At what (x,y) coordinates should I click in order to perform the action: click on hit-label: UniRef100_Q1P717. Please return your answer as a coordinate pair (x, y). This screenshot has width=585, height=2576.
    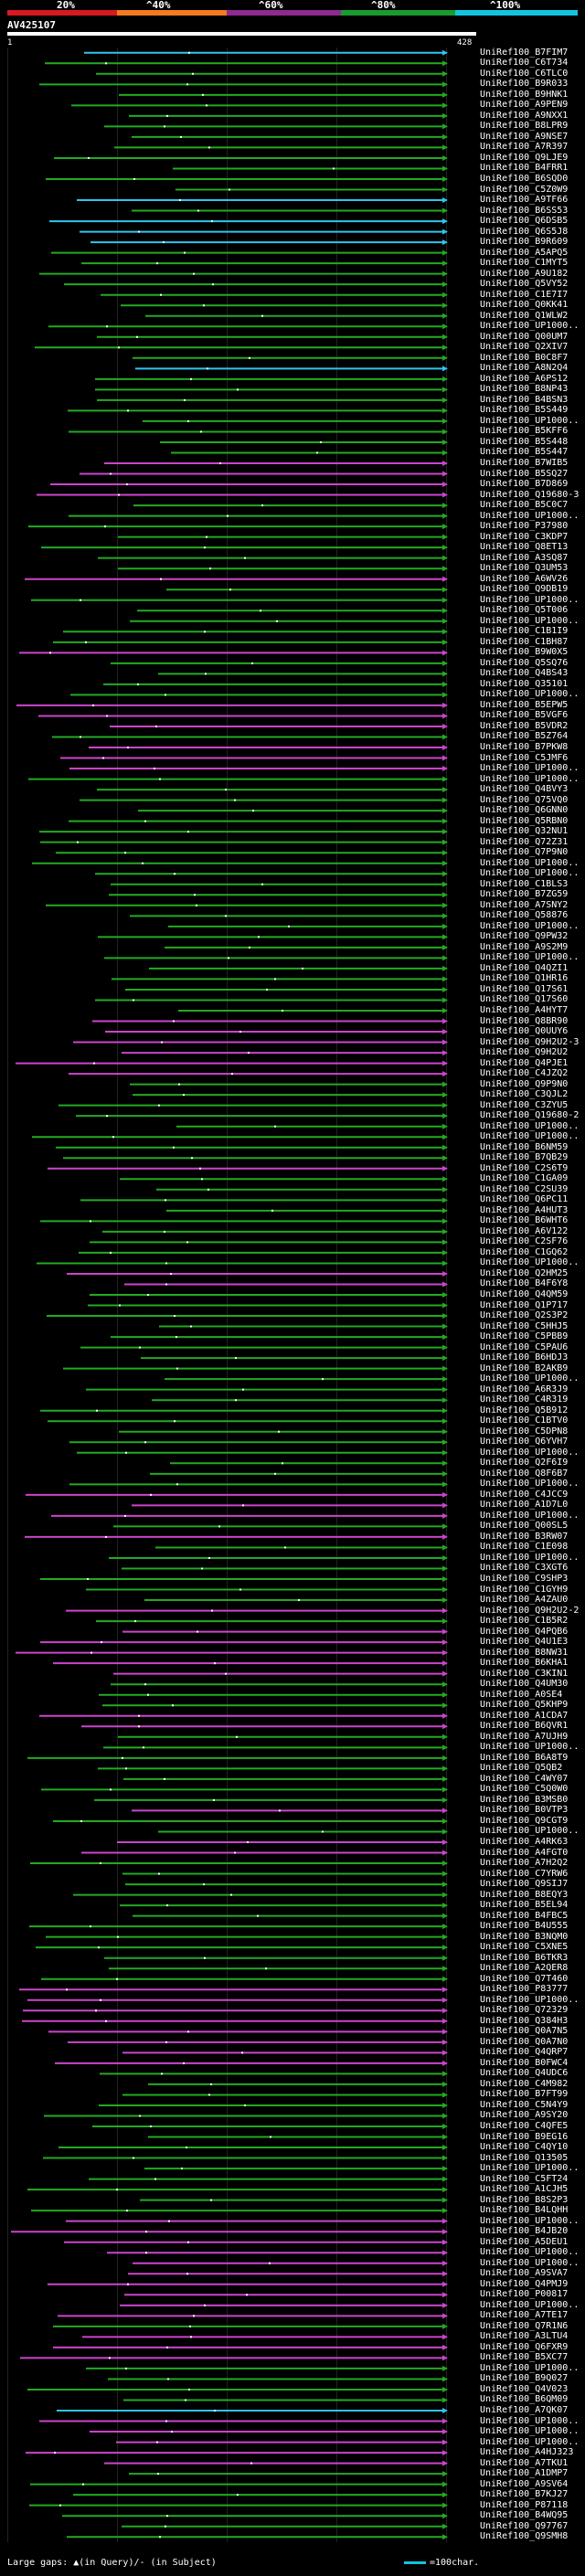
    Looking at the image, I should click on (524, 1304).